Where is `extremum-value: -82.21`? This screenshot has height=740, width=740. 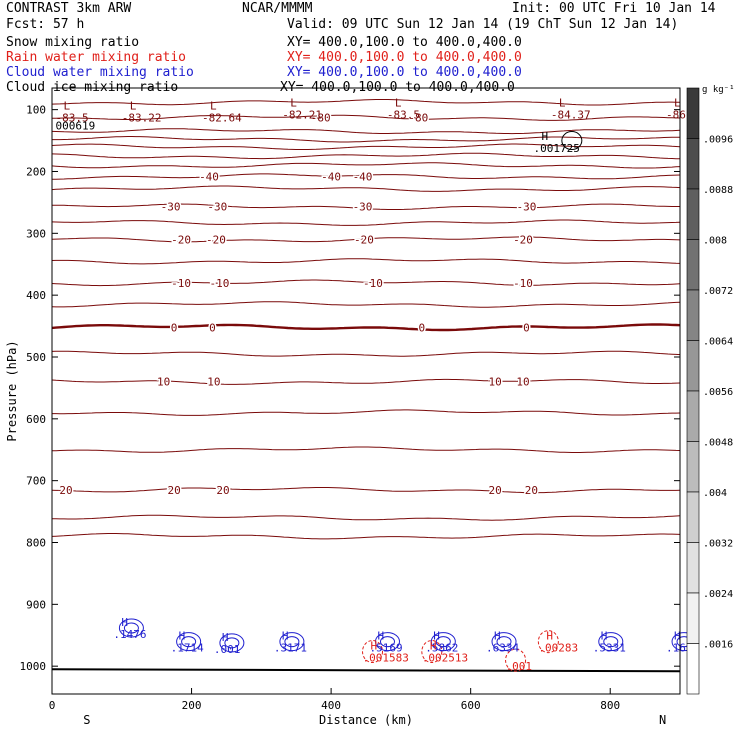
extremum-value: -82.21 is located at coordinates (302, 115).